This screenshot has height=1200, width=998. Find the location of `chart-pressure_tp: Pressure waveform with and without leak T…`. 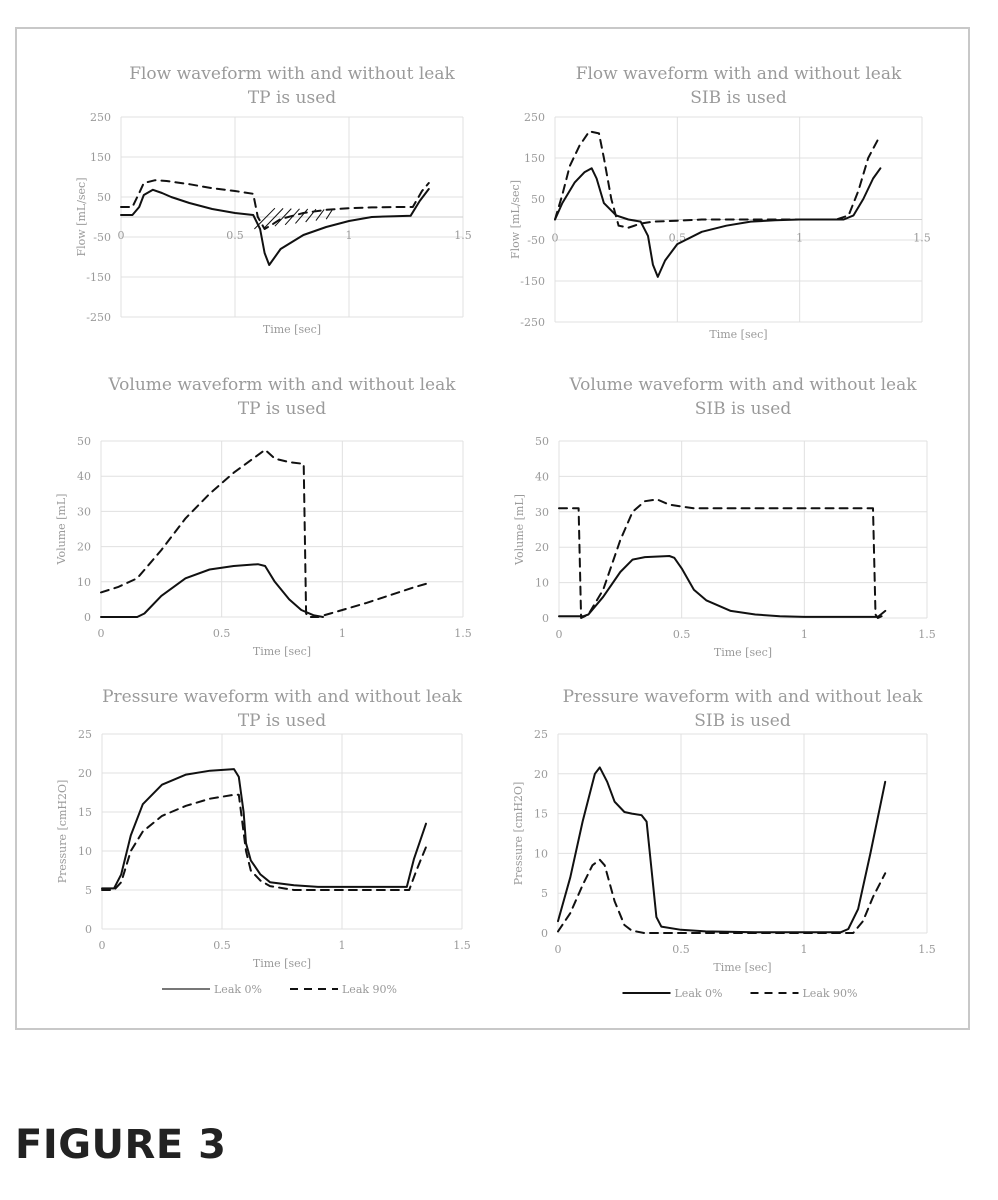

chart-pressure_tp: Pressure waveform with and without leak T… is located at coordinates (263, 841).